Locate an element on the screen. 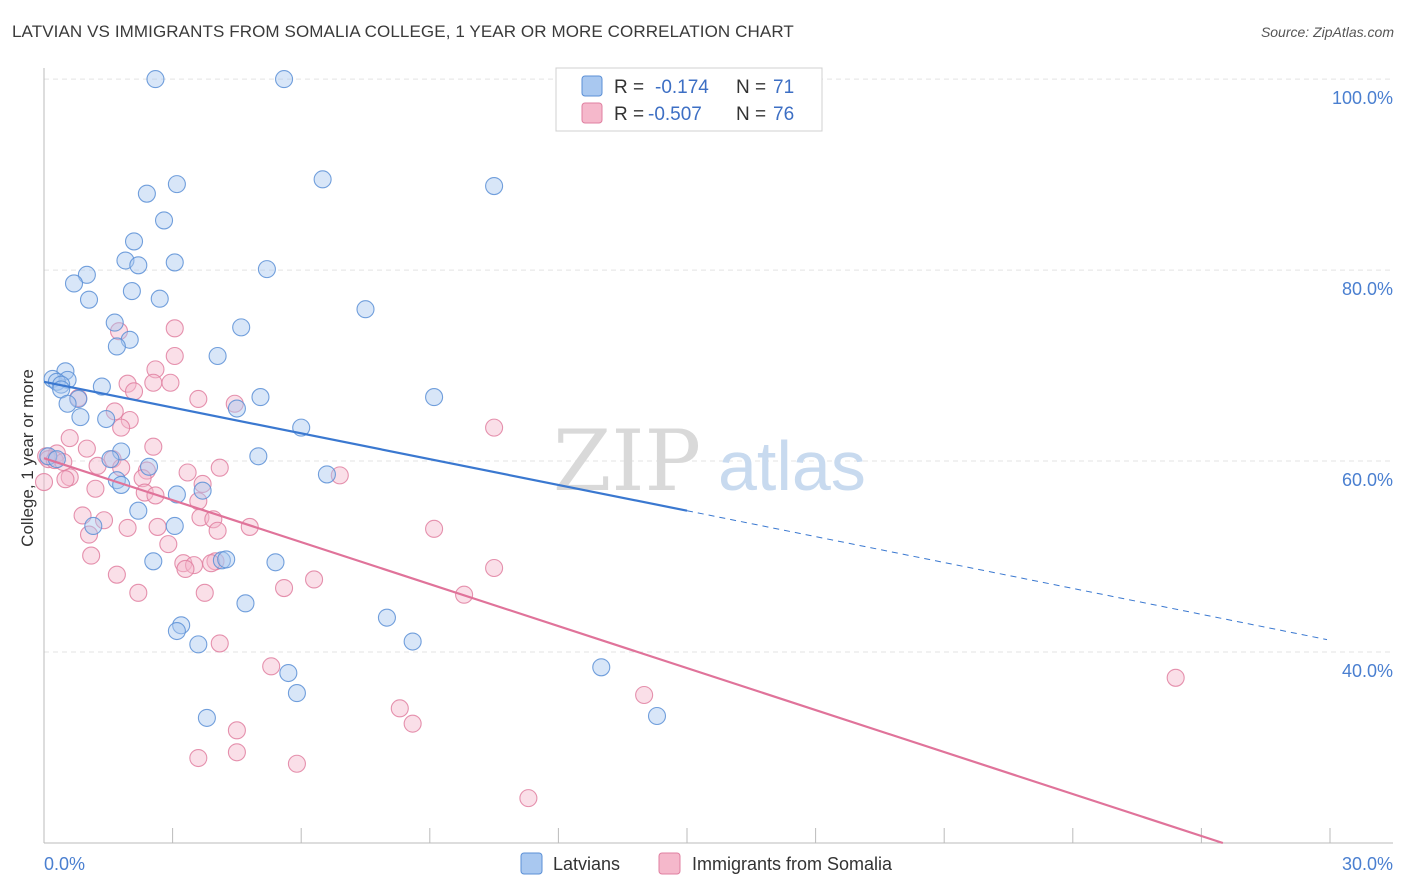  y-tick-label: 80.0% is located at coordinates (1367, 289).